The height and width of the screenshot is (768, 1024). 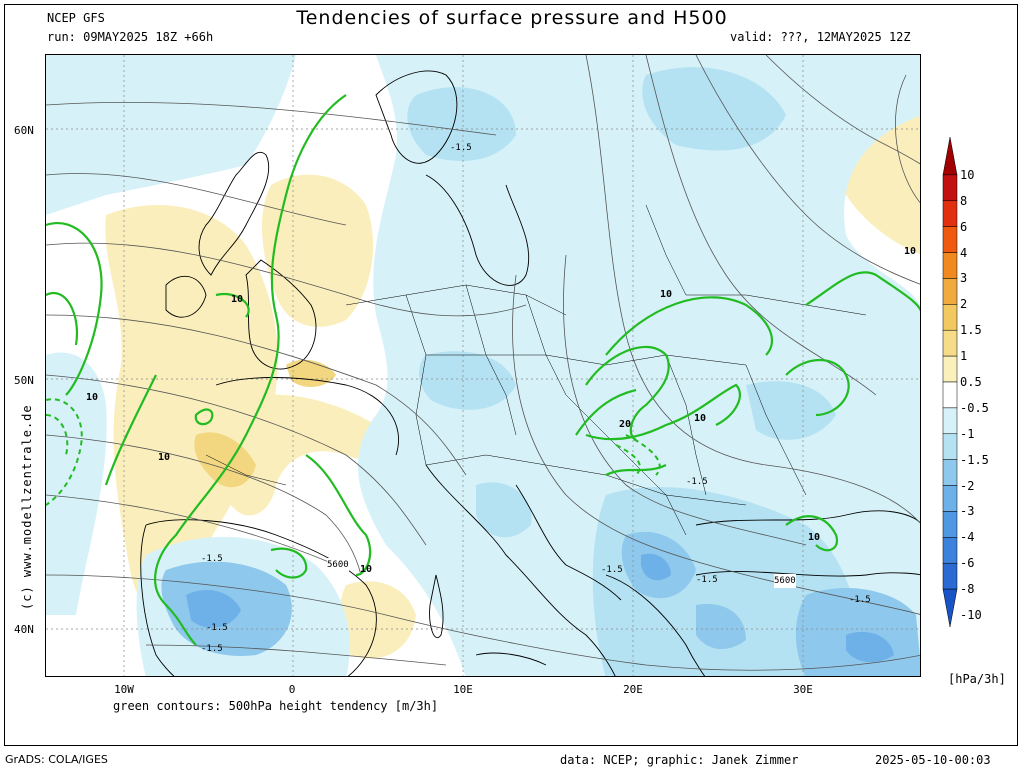 What do you see at coordinates (463, 689) in the screenshot?
I see `lon-label-10e: 10E` at bounding box center [463, 689].